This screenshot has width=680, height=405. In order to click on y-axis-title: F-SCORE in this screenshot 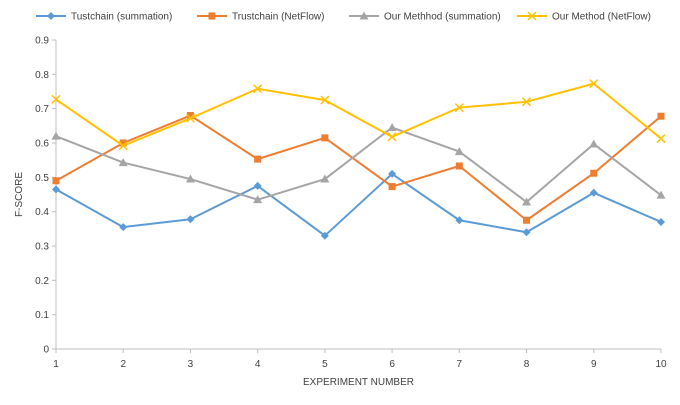, I will do `click(19, 194)`.